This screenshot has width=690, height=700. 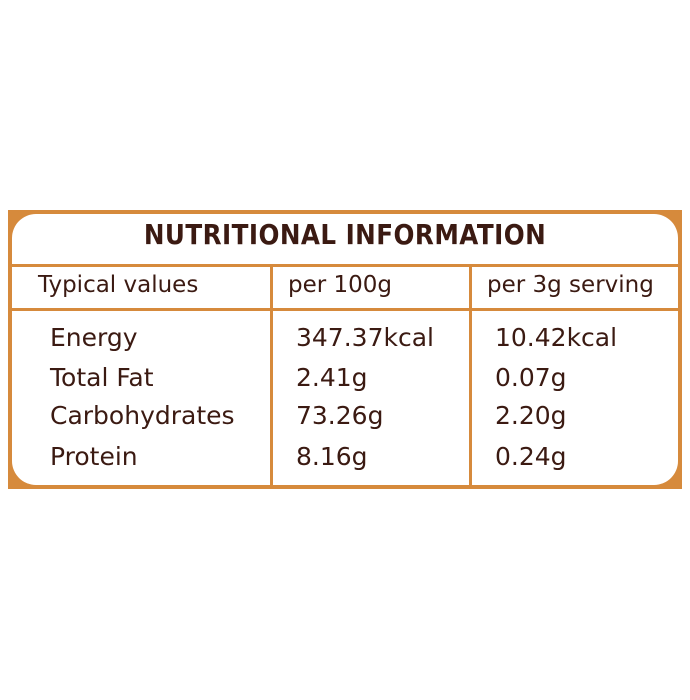 What do you see at coordinates (102, 377) in the screenshot?
I see `nutrient-name: Total Fat` at bounding box center [102, 377].